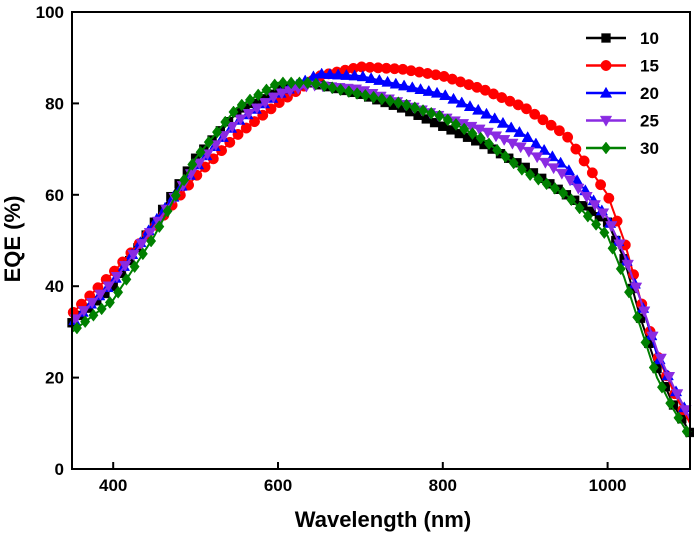 This screenshot has width=694, height=540. Describe the element at coordinates (622, 38) in the screenshot. I see `legend-item-10: 10` at that location.